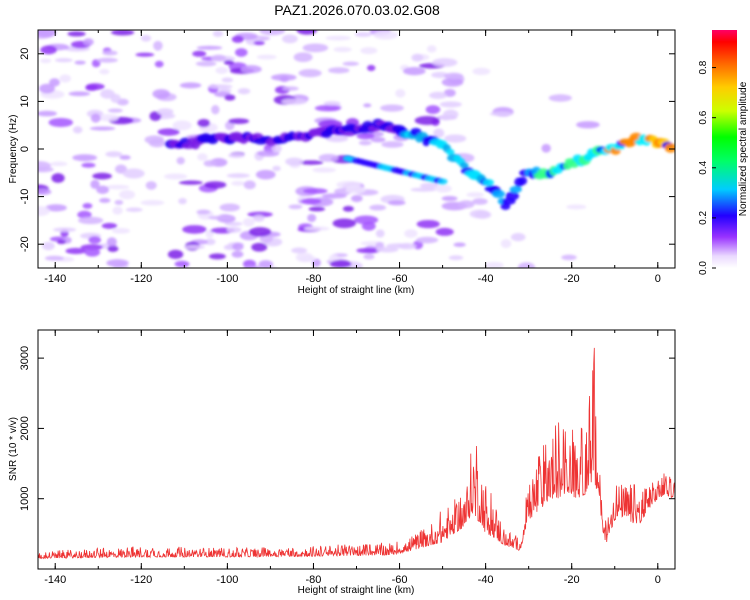 Image resolution: width=750 pixels, height=600 pixels. I want to click on x-tick-label: -20, so click(572, 580).